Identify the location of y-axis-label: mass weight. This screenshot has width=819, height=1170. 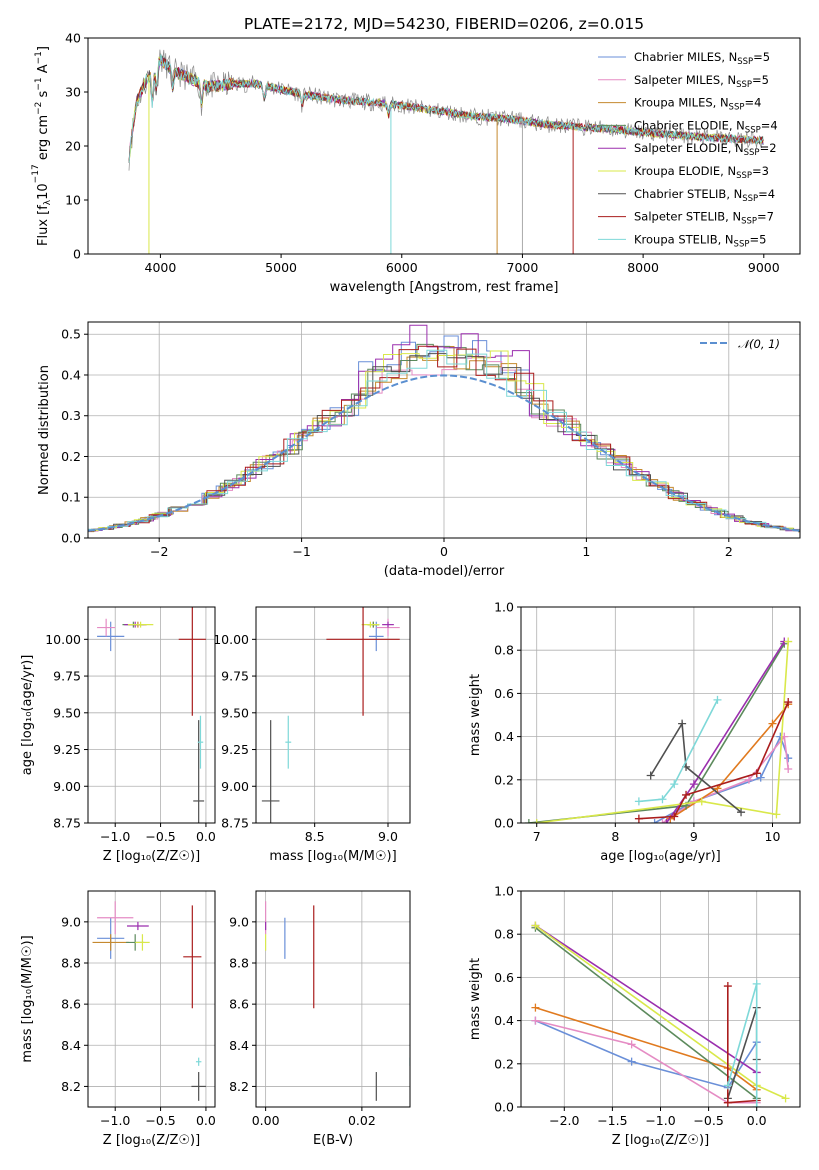
(475, 715).